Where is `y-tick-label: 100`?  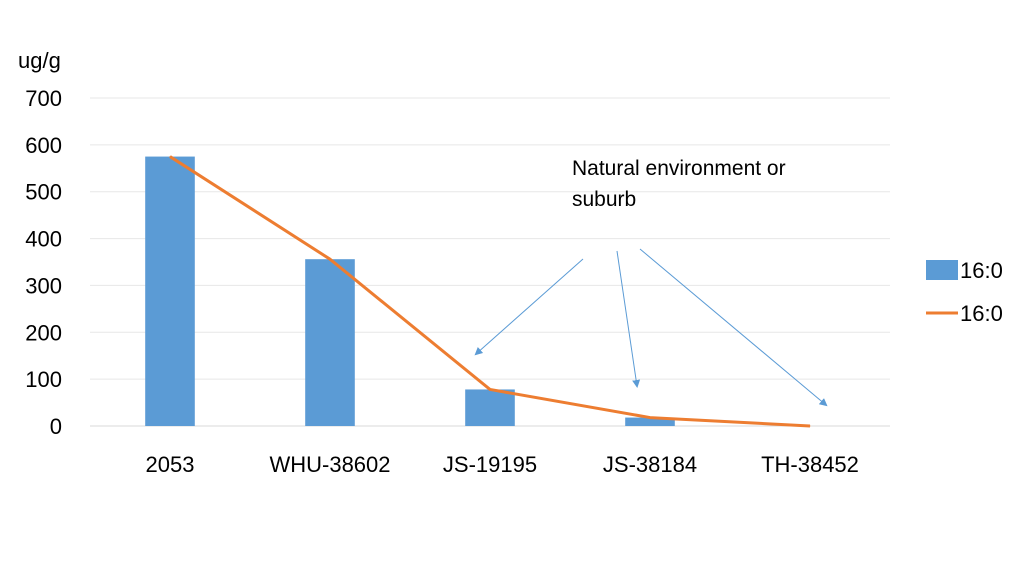
y-tick-label: 100 is located at coordinates (43, 379).